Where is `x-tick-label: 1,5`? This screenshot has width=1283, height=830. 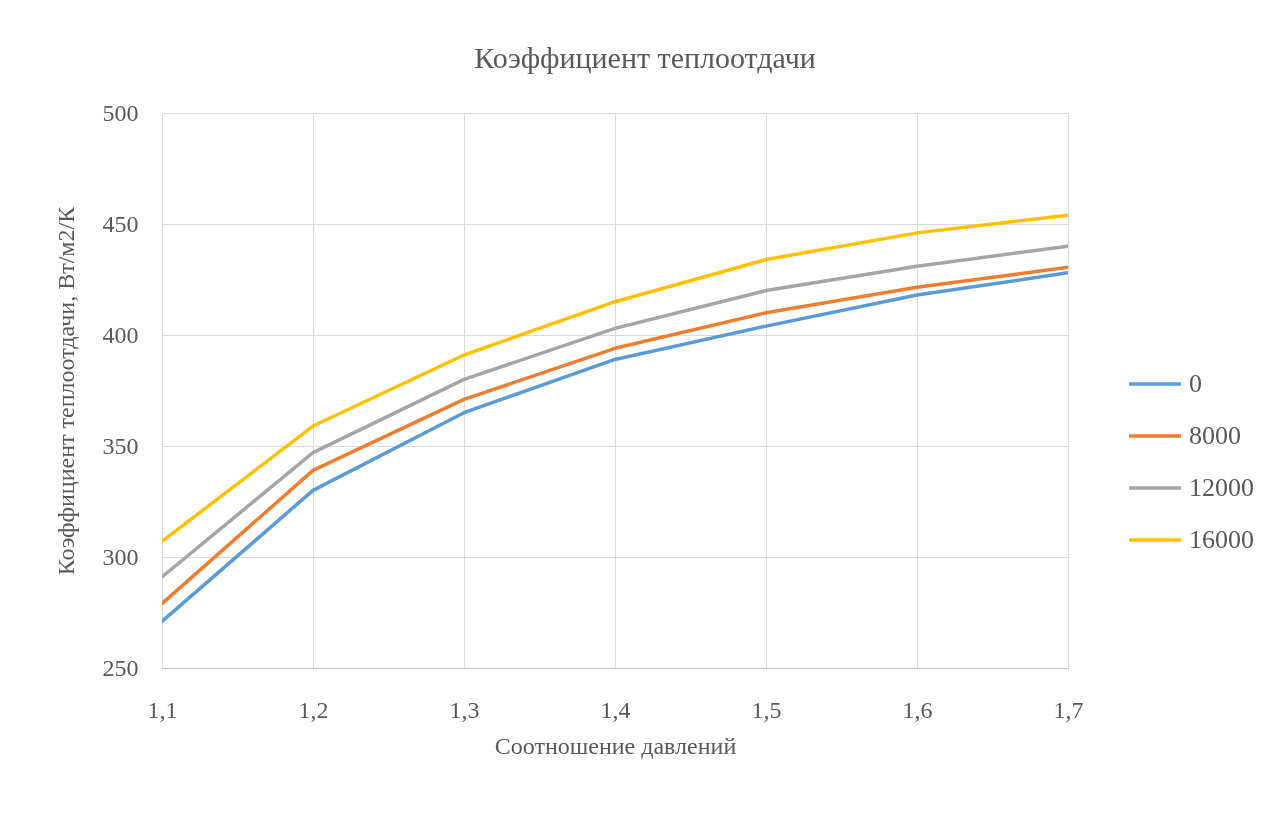
x-tick-label: 1,5 is located at coordinates (766, 709).